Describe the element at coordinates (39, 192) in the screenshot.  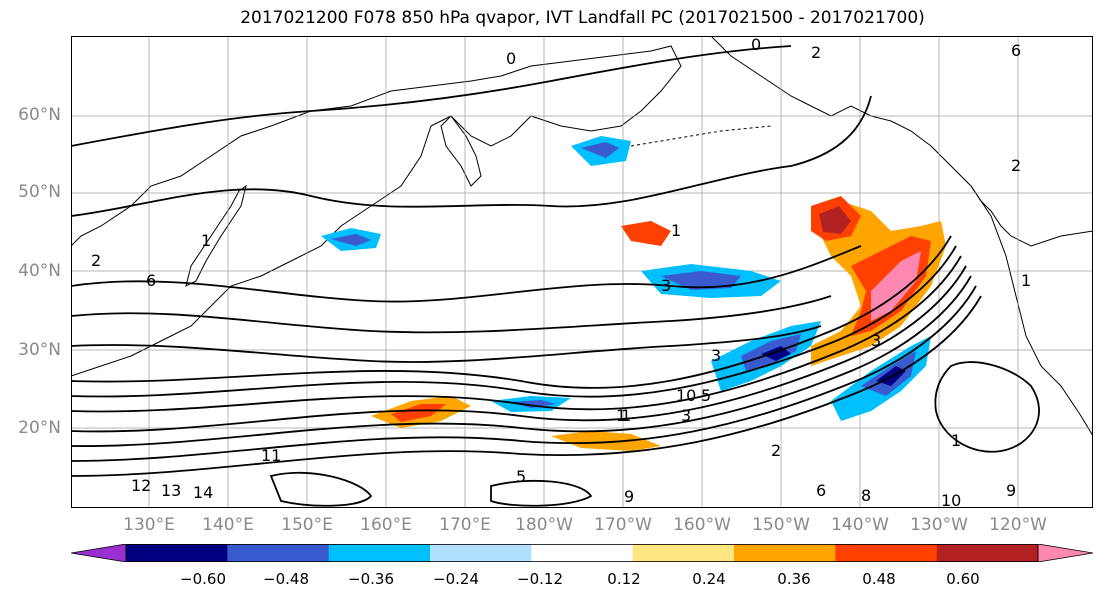
I see `latitude-label: 50°N` at that location.